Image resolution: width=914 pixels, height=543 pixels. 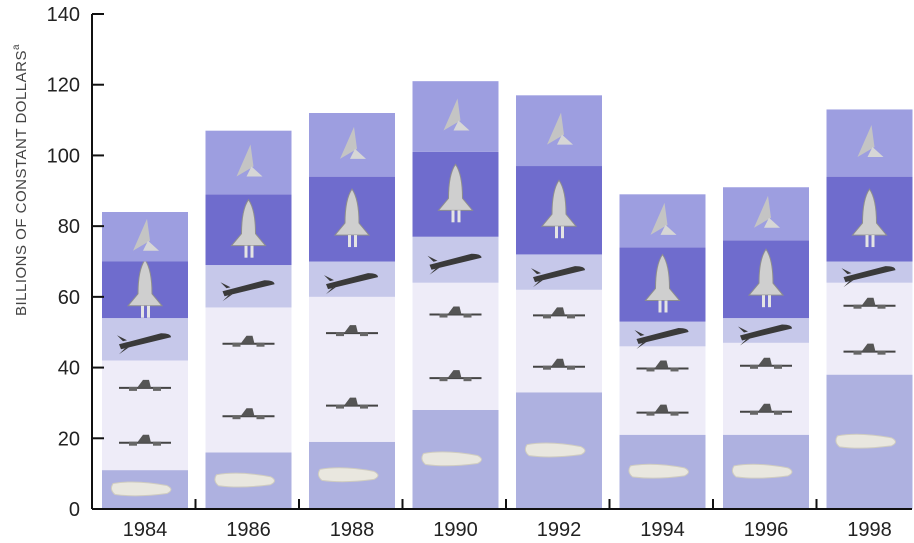 I want to click on bar-segment-fighter-jet-1984, so click(x=145, y=415).